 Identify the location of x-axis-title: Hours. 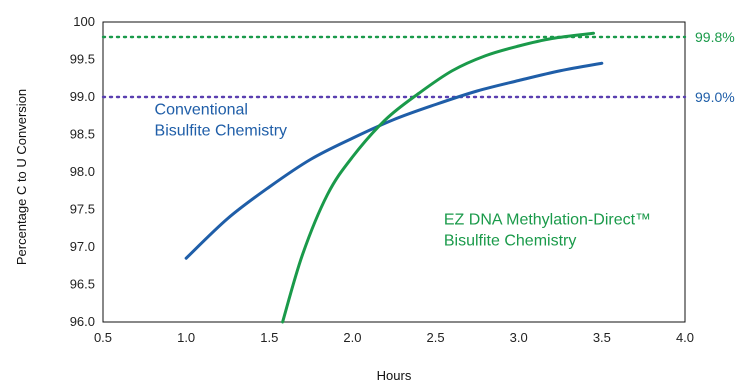
(394, 375).